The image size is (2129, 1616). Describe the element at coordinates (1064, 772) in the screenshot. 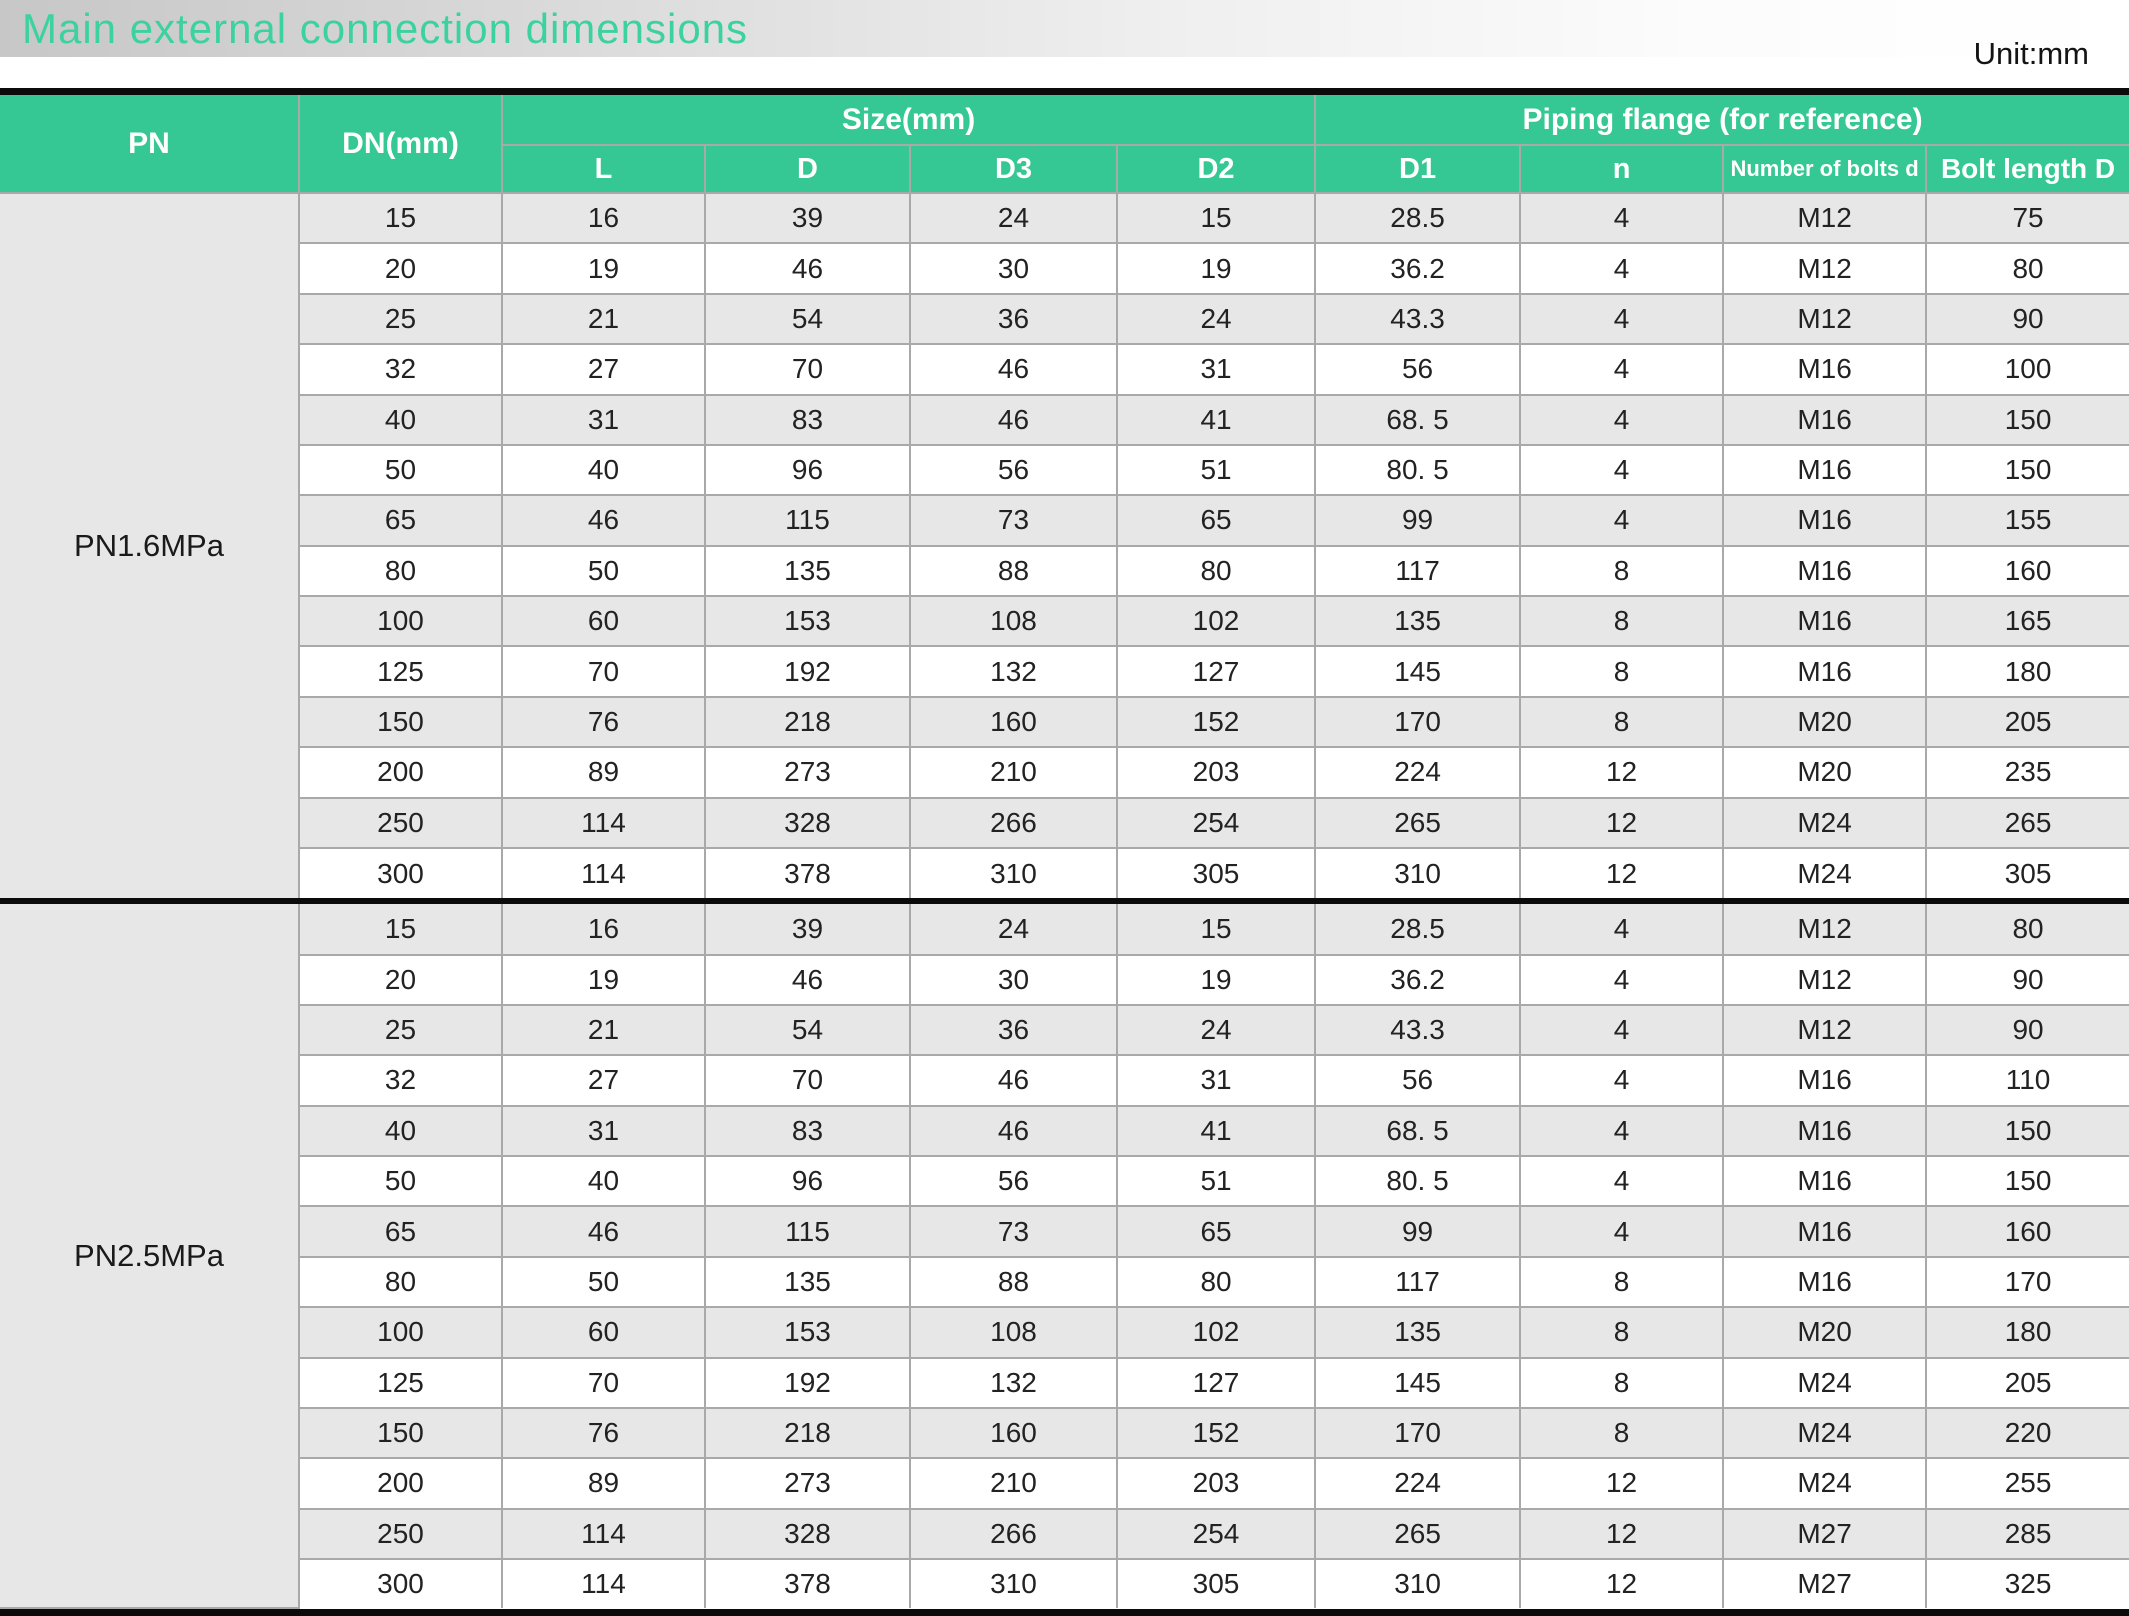

I see `table-row: 200 89 273 210 203 224 12 M20 235` at that location.